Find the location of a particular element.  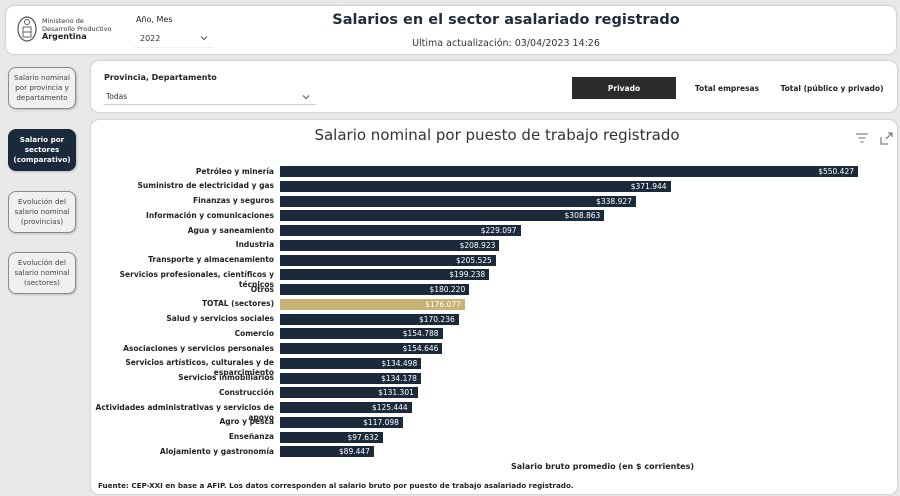

bar-value-label: $229.097 is located at coordinates (498, 231).